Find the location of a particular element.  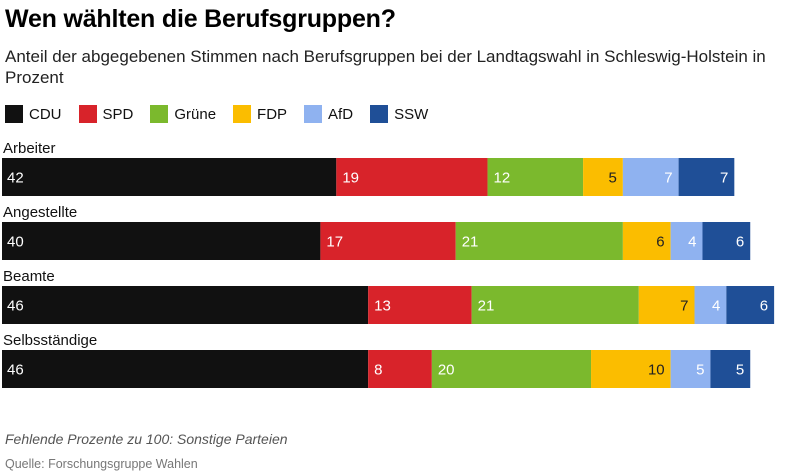

legend-item-afd: AfD is located at coordinates (328, 114).